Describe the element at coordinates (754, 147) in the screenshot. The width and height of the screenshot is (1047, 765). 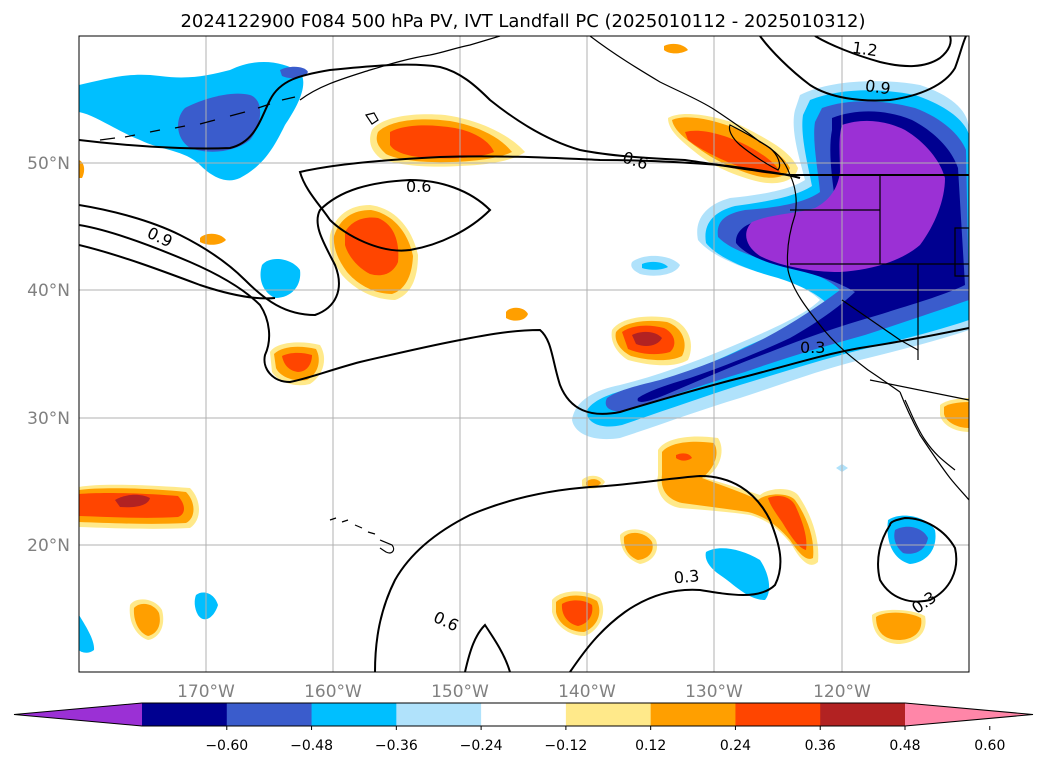
I see `vancouver-island` at that location.